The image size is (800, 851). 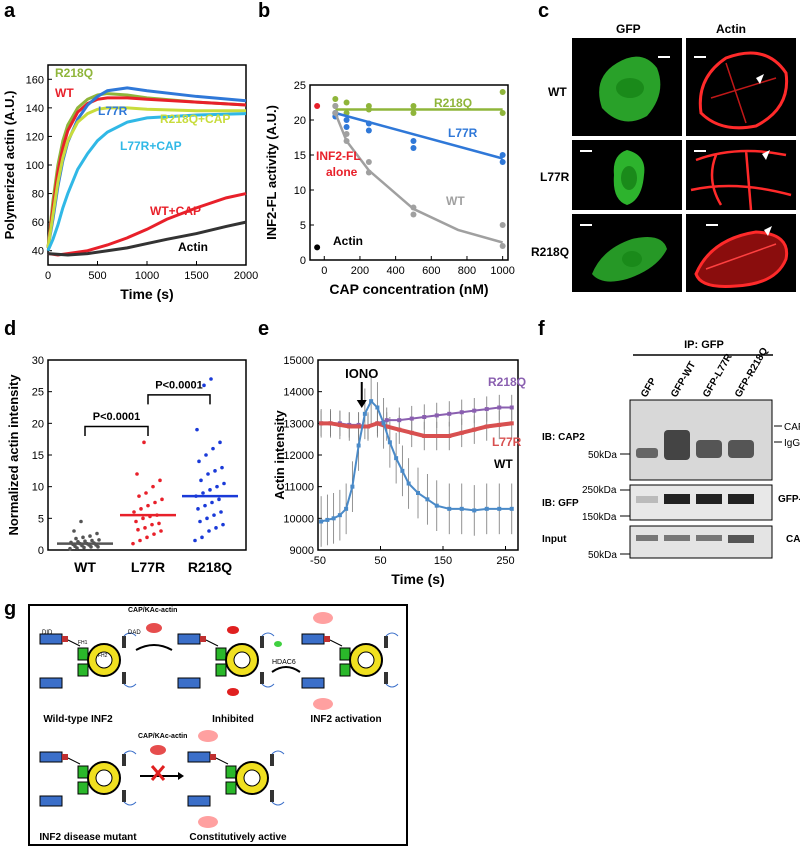 What do you see at coordinates (318, 561) in the screenshot?
I see `x-tick-label: -50` at bounding box center [318, 561].